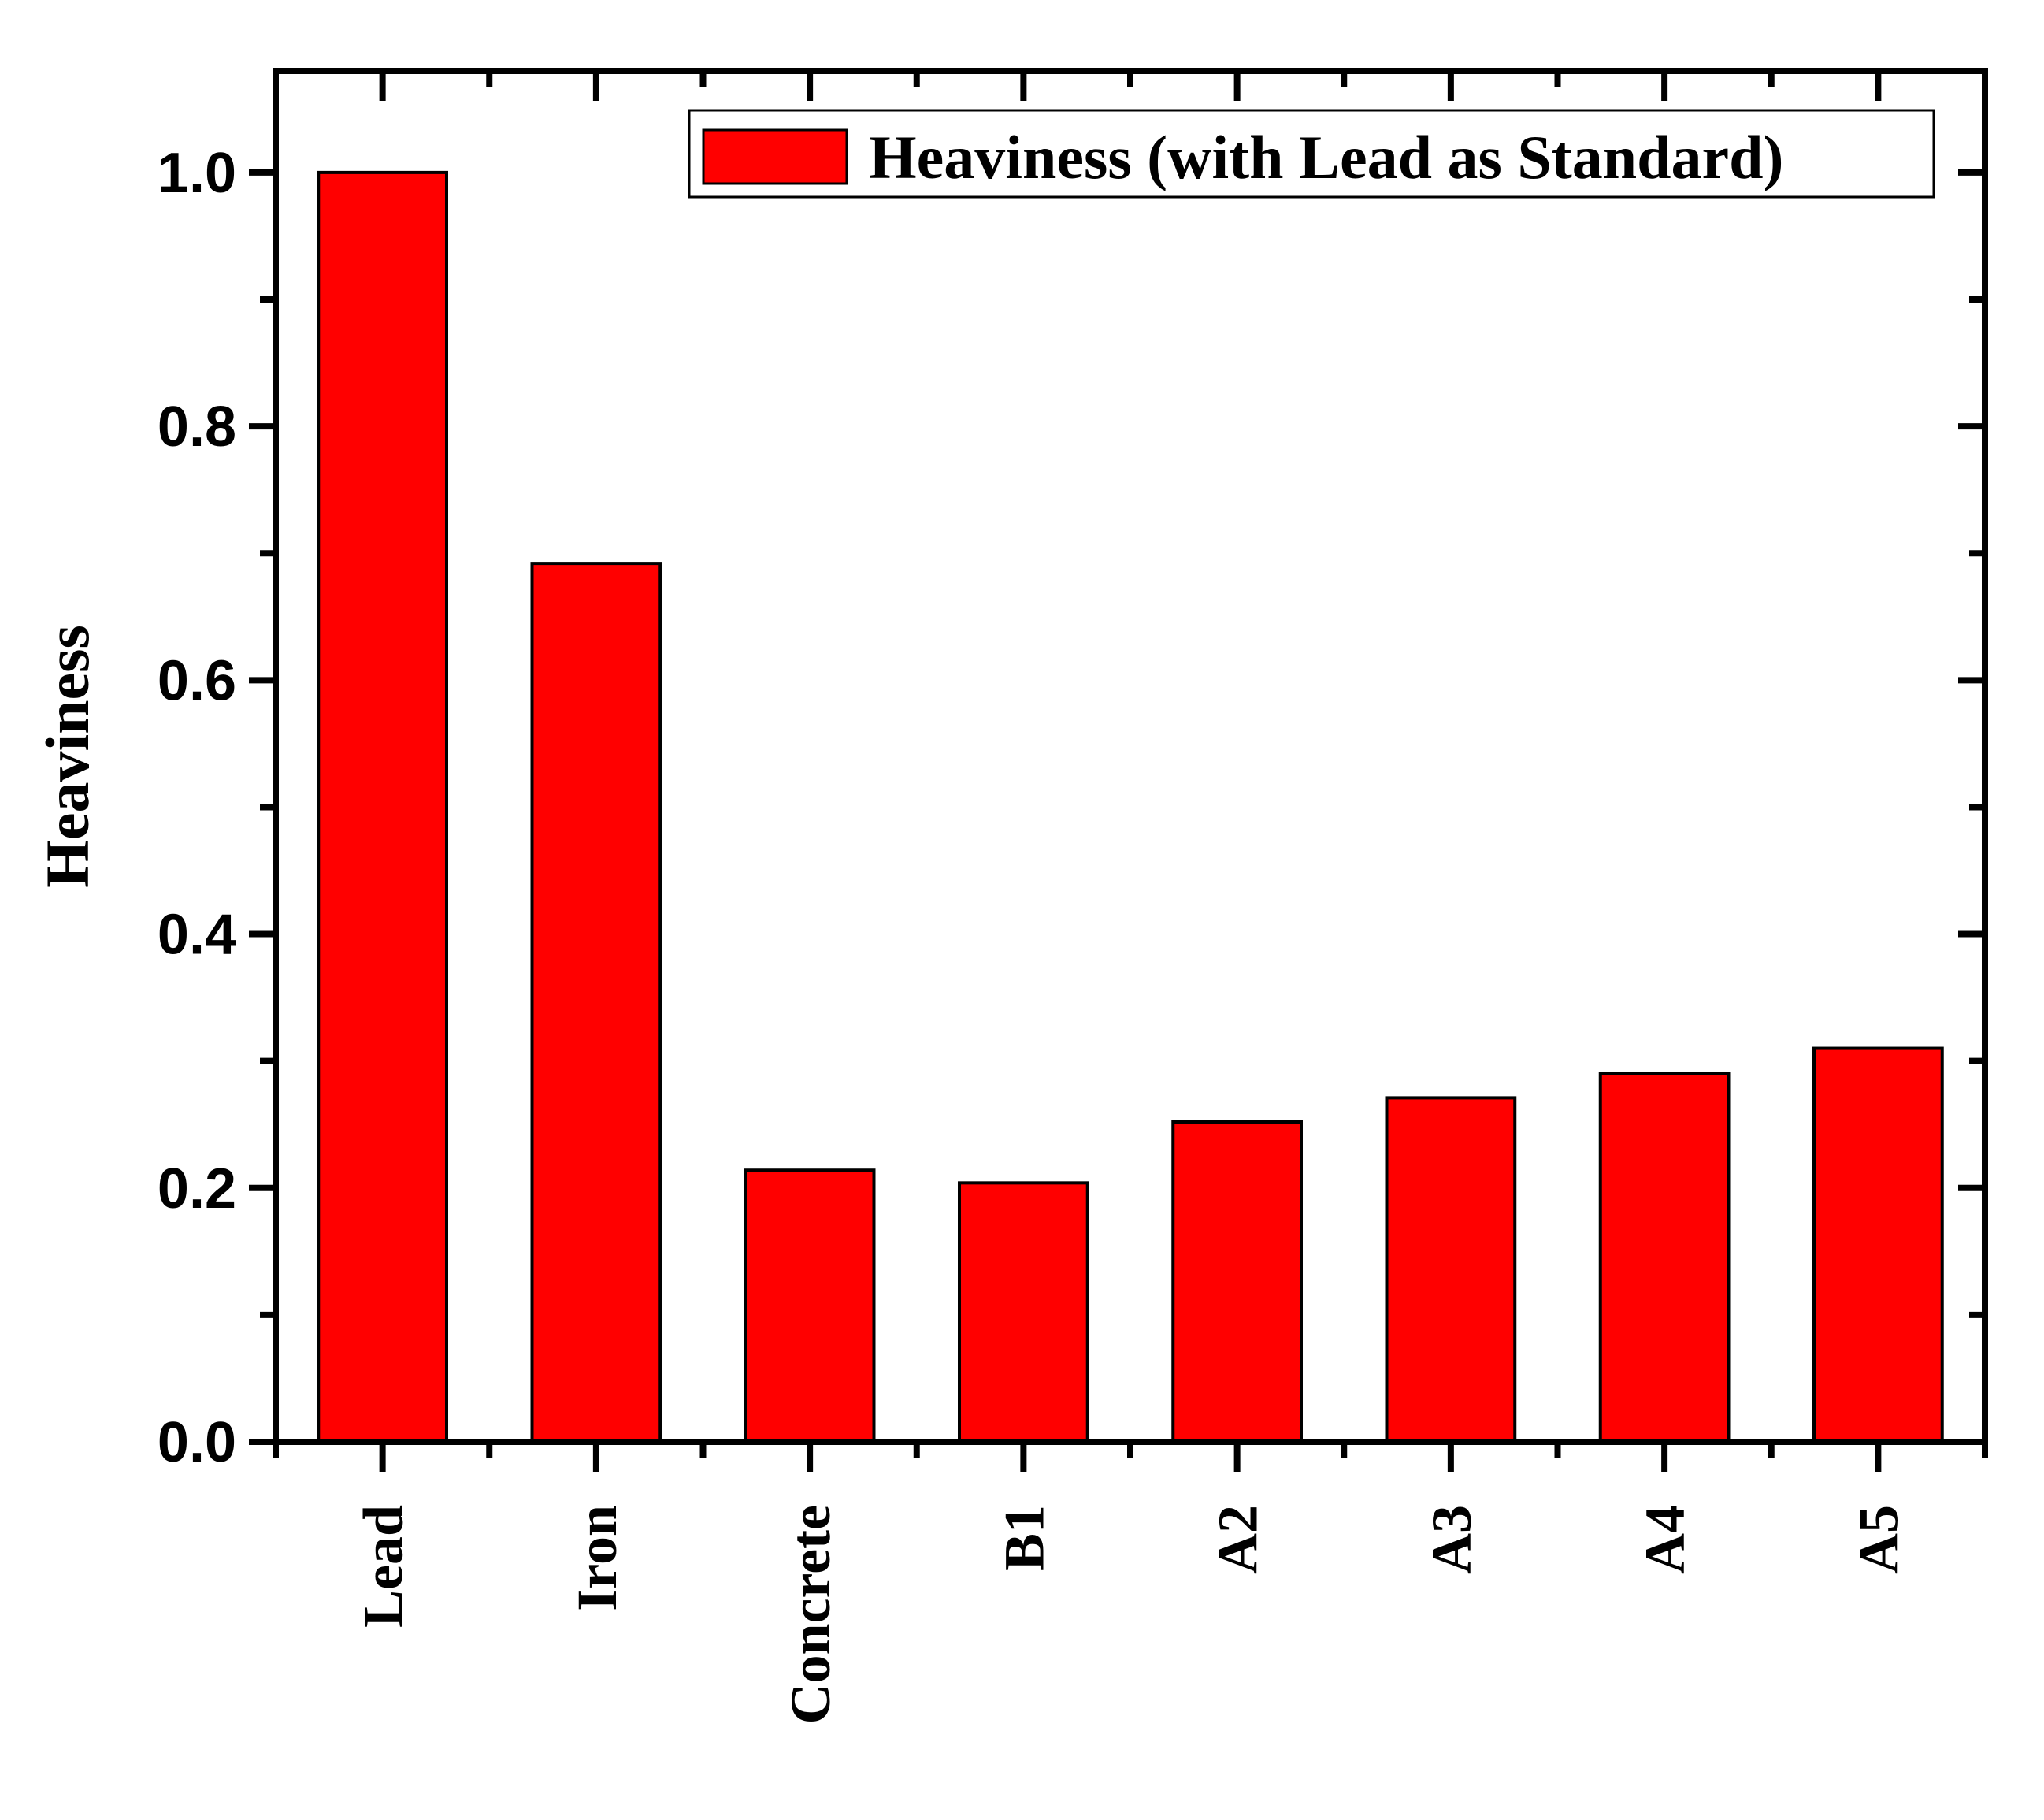 This screenshot has width=2044, height=1820. Describe the element at coordinates (810, 1305) in the screenshot. I see `bar-concrete` at that location.